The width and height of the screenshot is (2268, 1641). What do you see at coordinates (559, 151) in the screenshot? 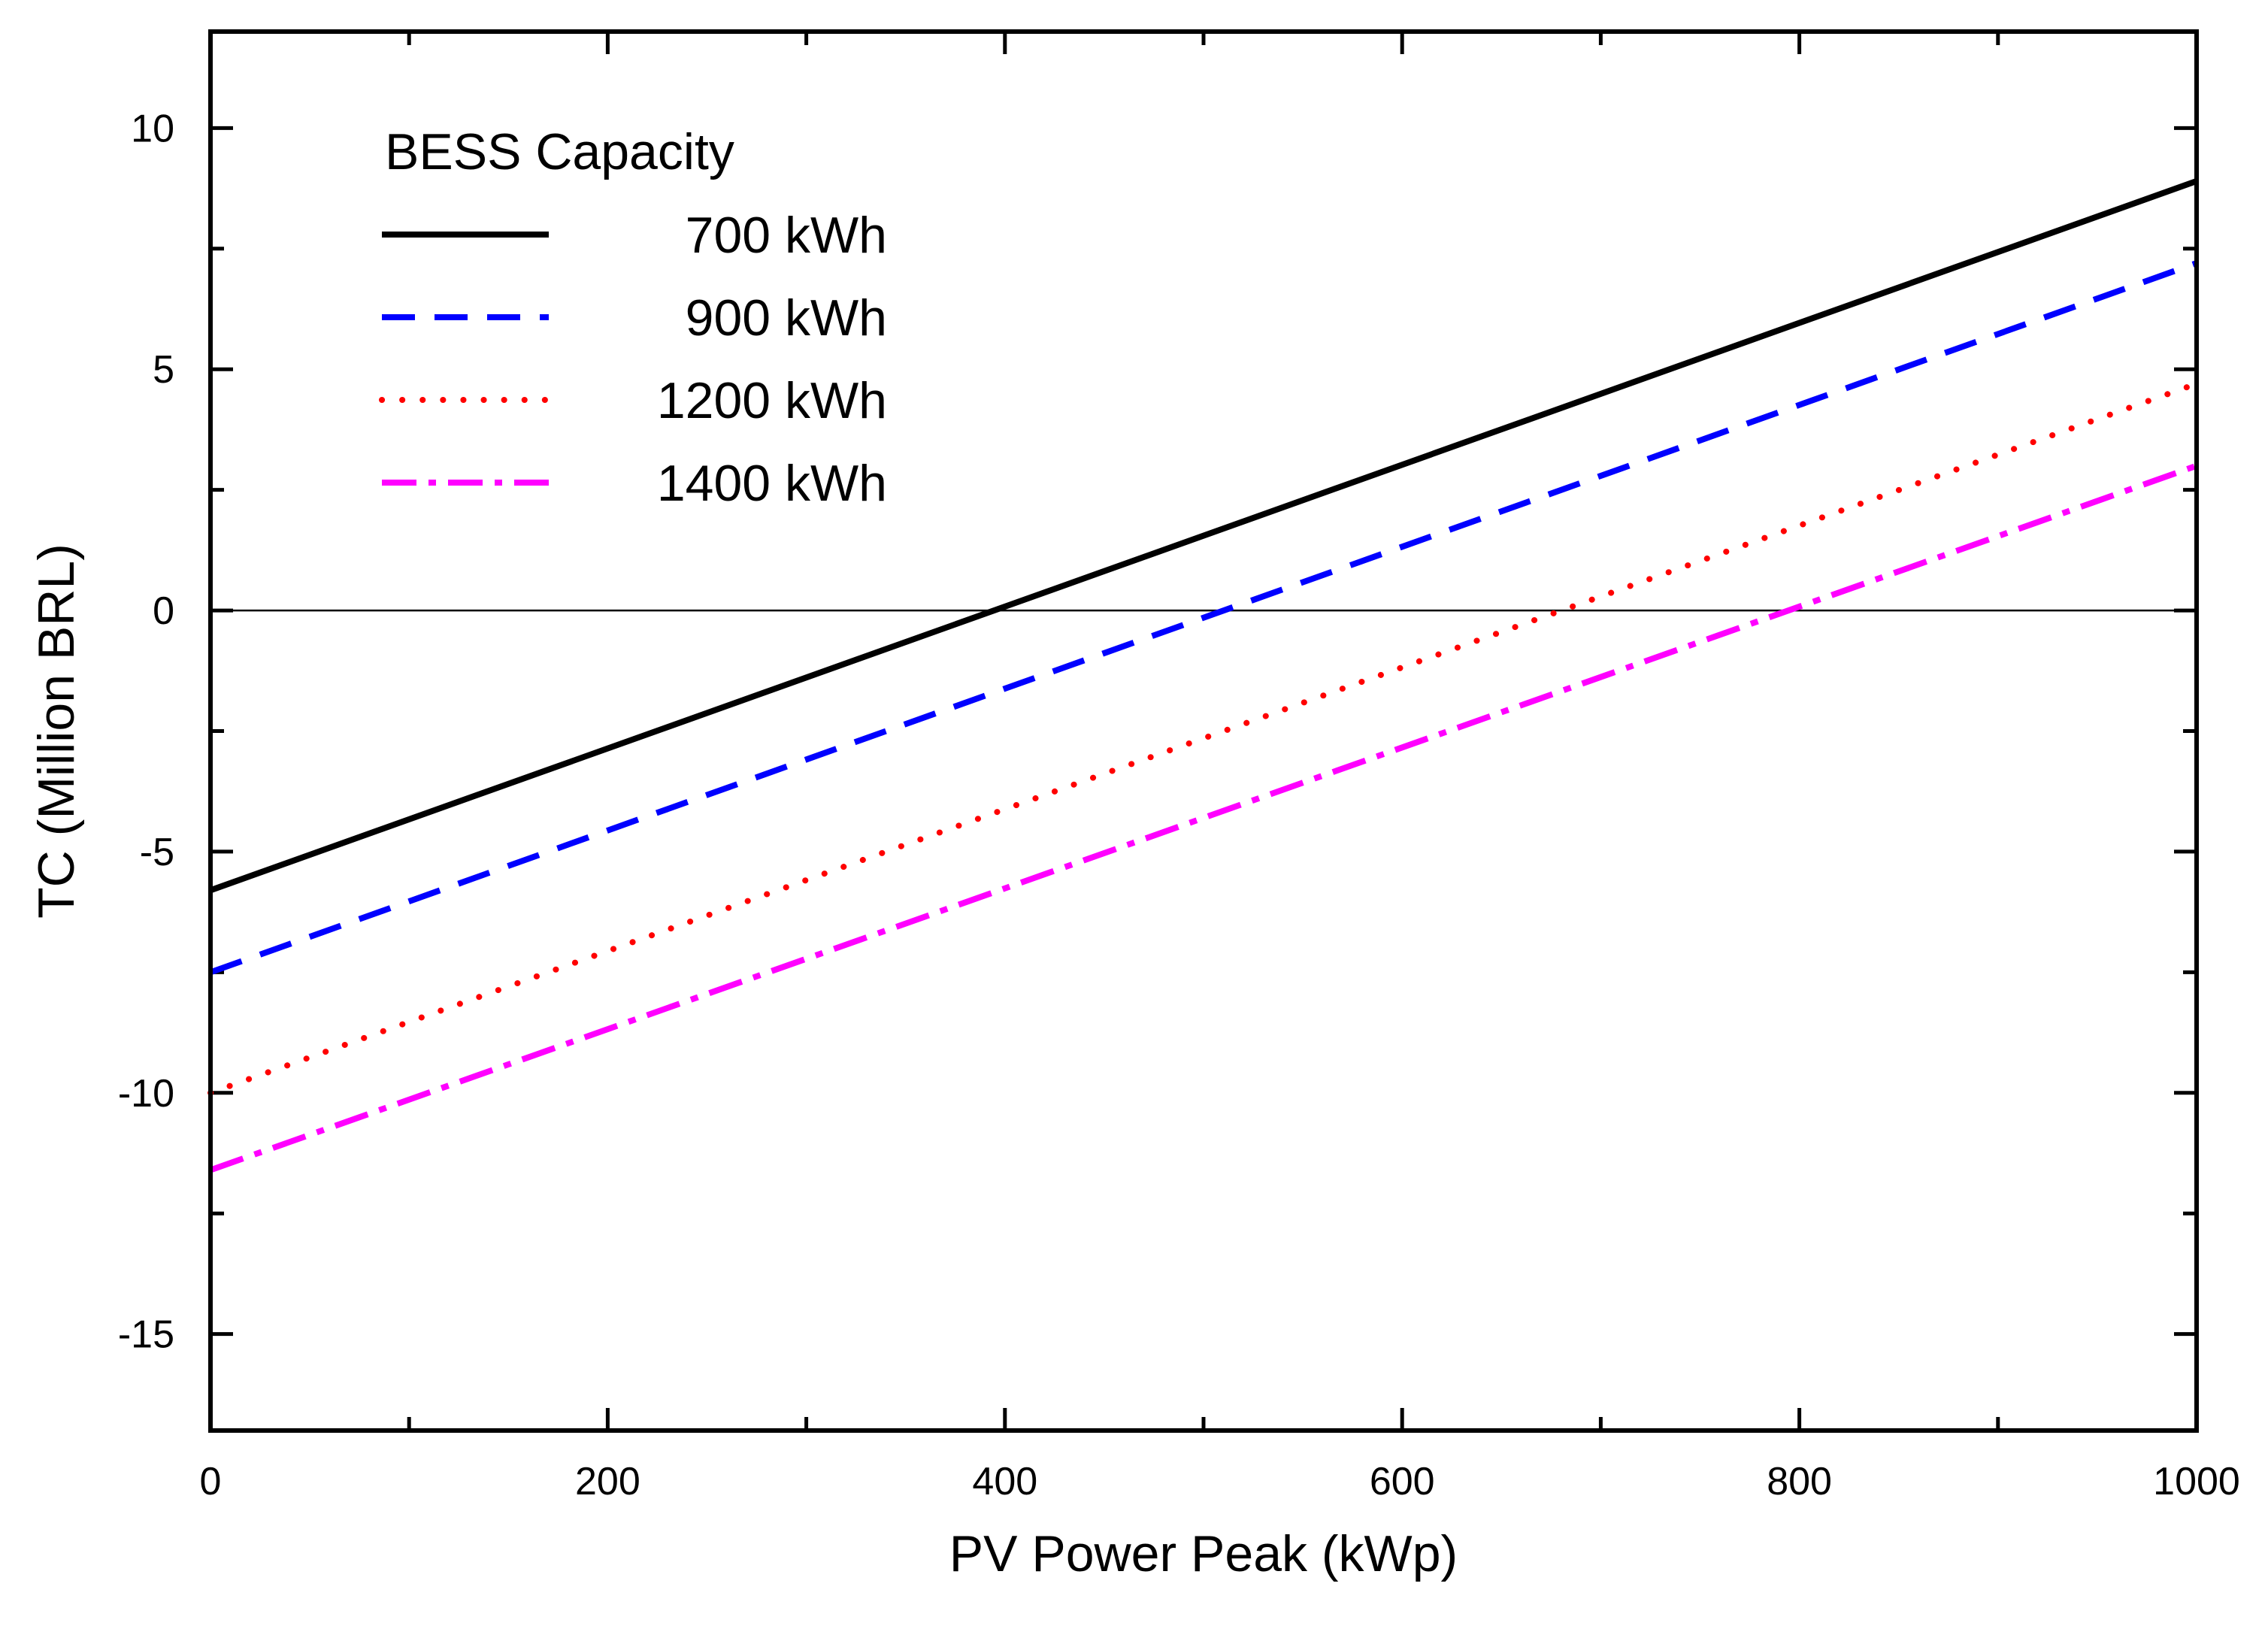
I see `legend-title: BESS Capacity` at bounding box center [559, 151].